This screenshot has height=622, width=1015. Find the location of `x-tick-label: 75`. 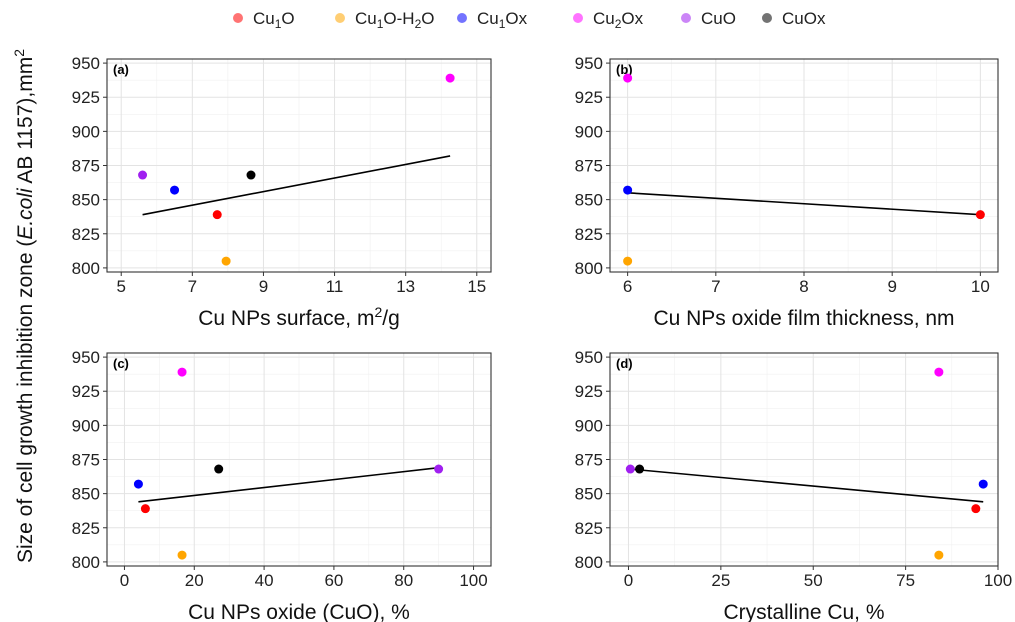

x-tick-label: 75 is located at coordinates (905, 580).